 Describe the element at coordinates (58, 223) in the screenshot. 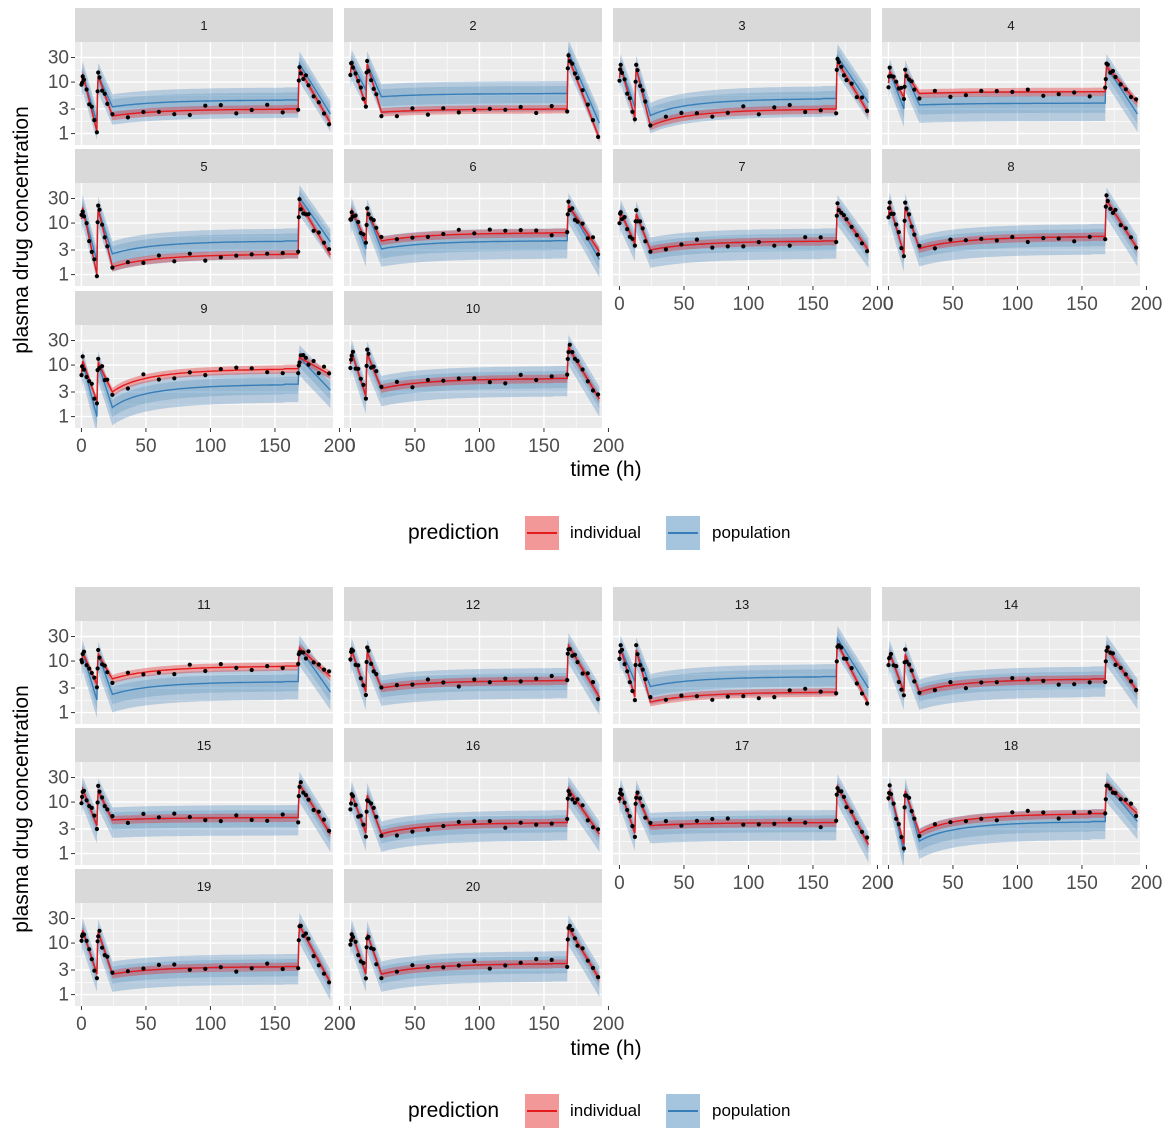

I see `y-tick-label: 10` at that location.